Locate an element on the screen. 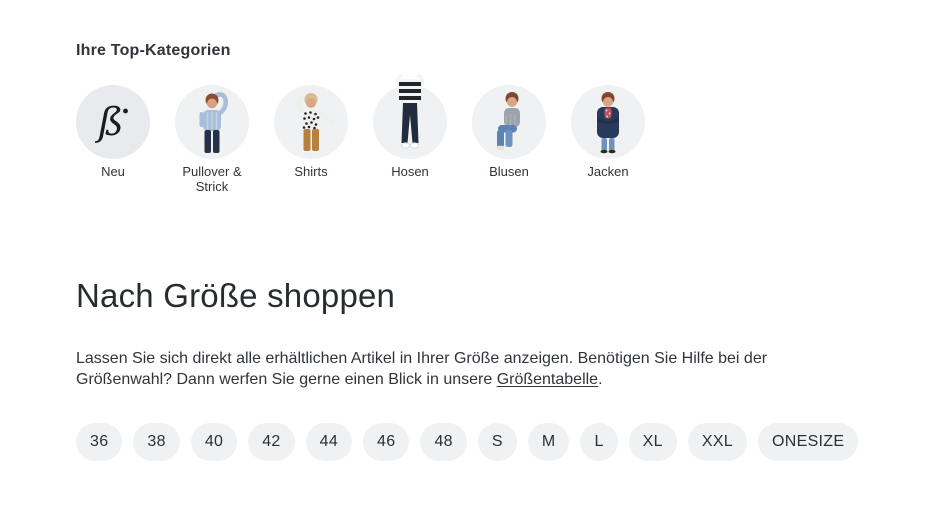  category-item: Hosen is located at coordinates (410, 134).